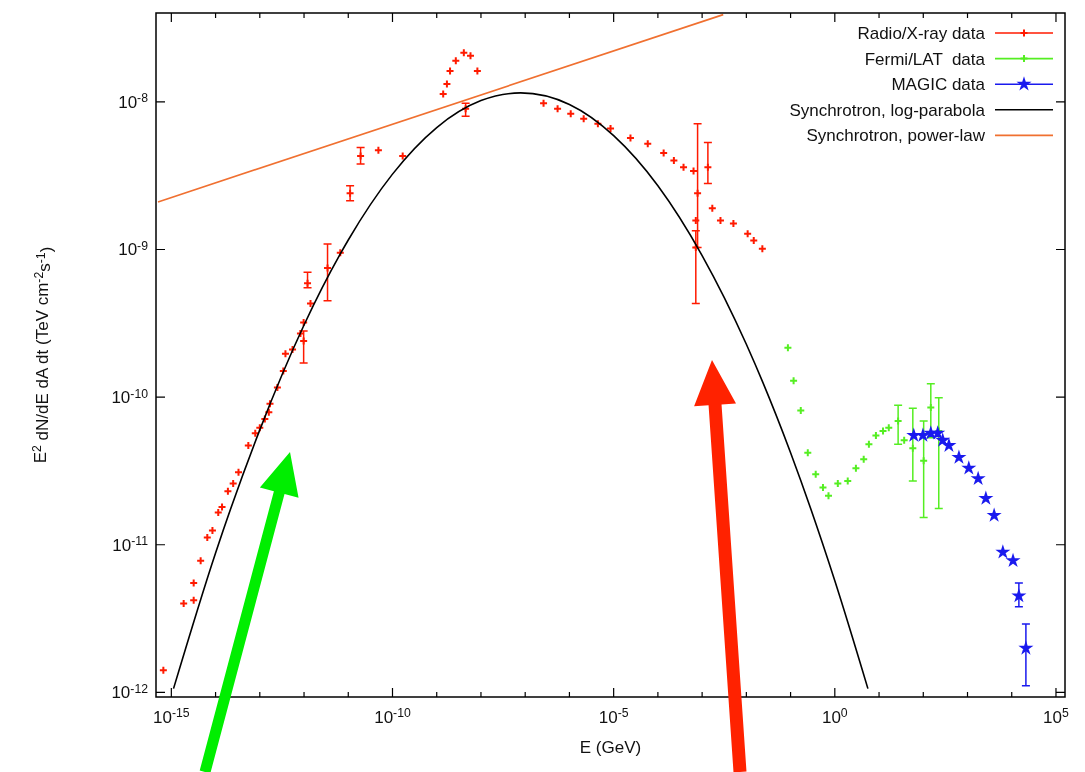 The width and height of the screenshot is (1085, 772). Describe the element at coordinates (896, 136) in the screenshot. I see `legend-label: Synchrotron, power-law` at that location.